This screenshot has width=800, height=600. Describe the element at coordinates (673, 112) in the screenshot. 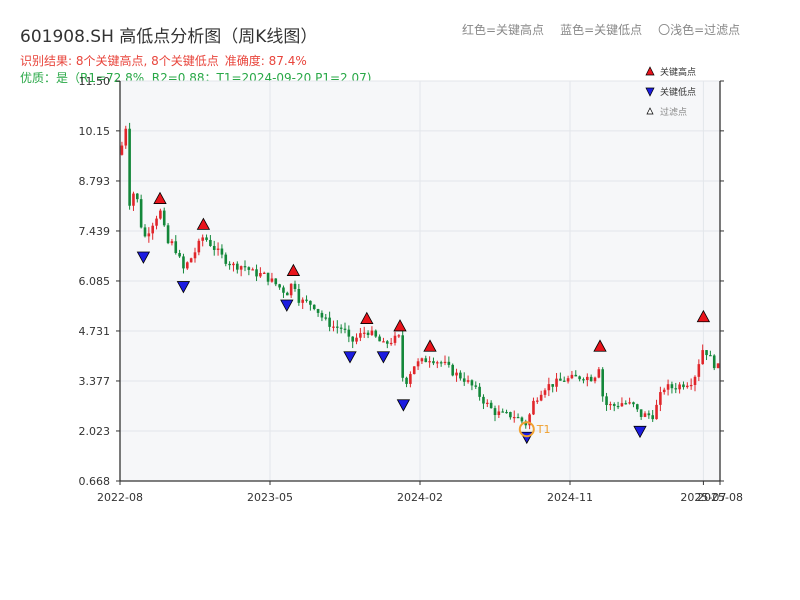

I see `legend-label: 过滤点` at that location.